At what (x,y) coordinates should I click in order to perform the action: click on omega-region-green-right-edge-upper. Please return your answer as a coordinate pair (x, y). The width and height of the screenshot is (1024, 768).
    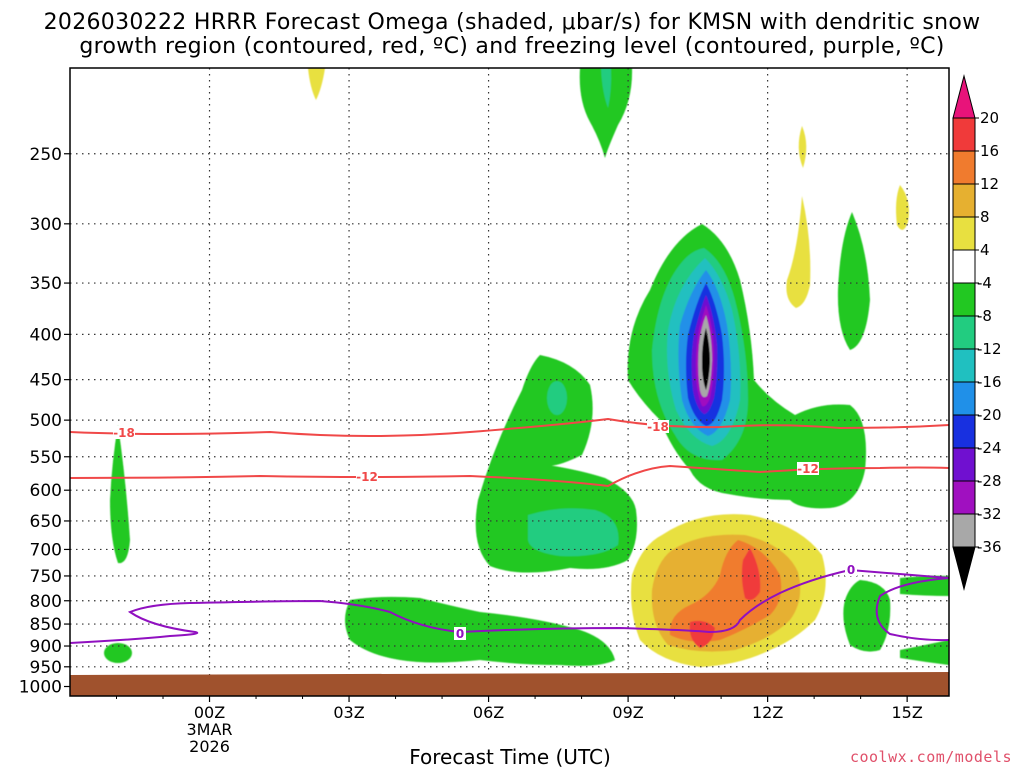
    Looking at the image, I should click on (924, 585).